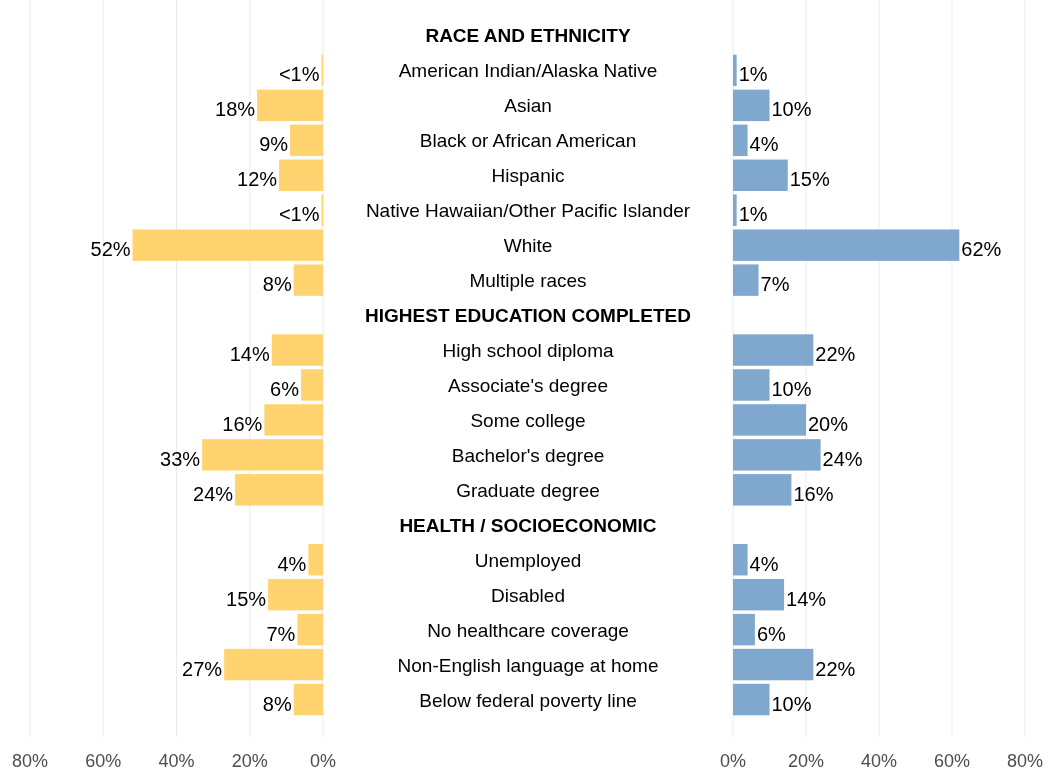 The image size is (1060, 773). Describe the element at coordinates (981, 249) in the screenshot. I see `data-label: 62%` at that location.